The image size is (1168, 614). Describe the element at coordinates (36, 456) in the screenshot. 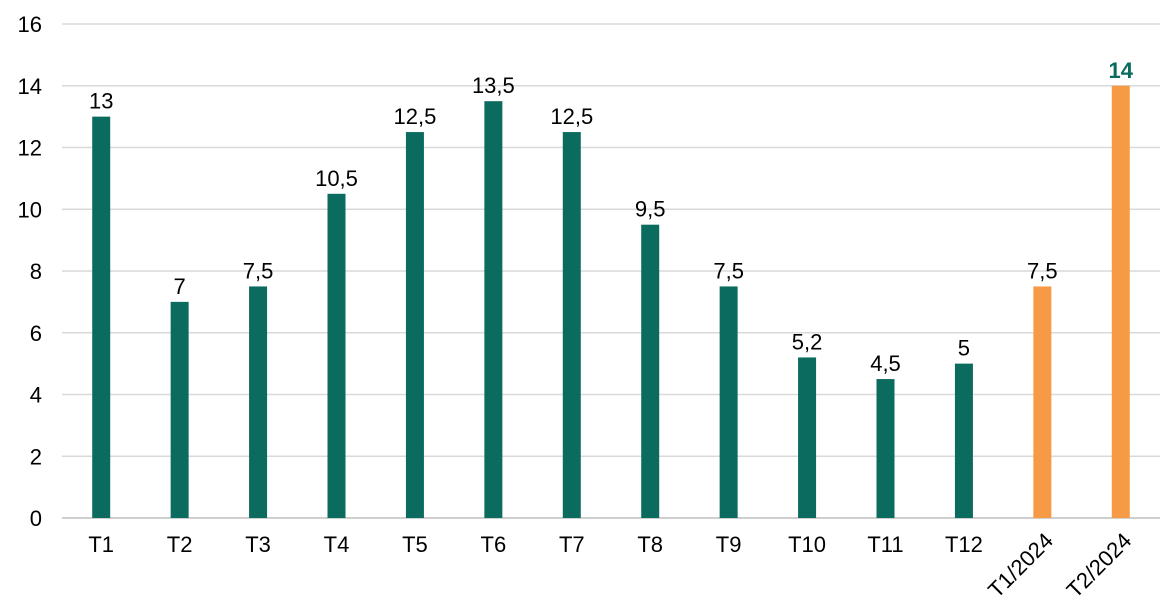

I see `y-tick-label: 2` at that location.